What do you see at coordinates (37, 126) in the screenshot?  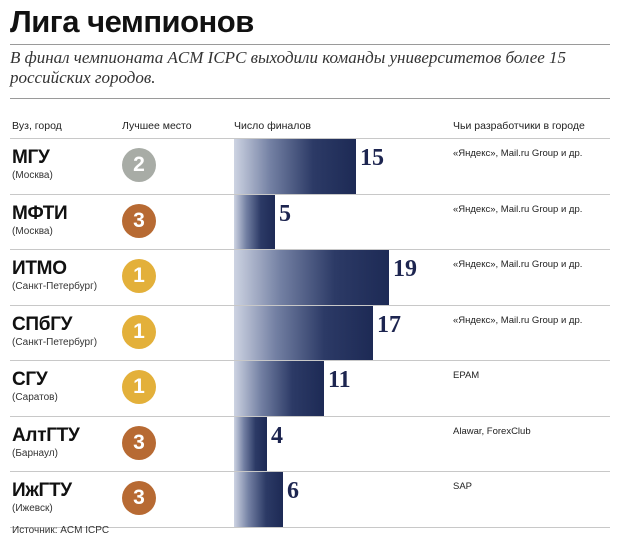 I see `header-uni: Вуз, город` at bounding box center [37, 126].